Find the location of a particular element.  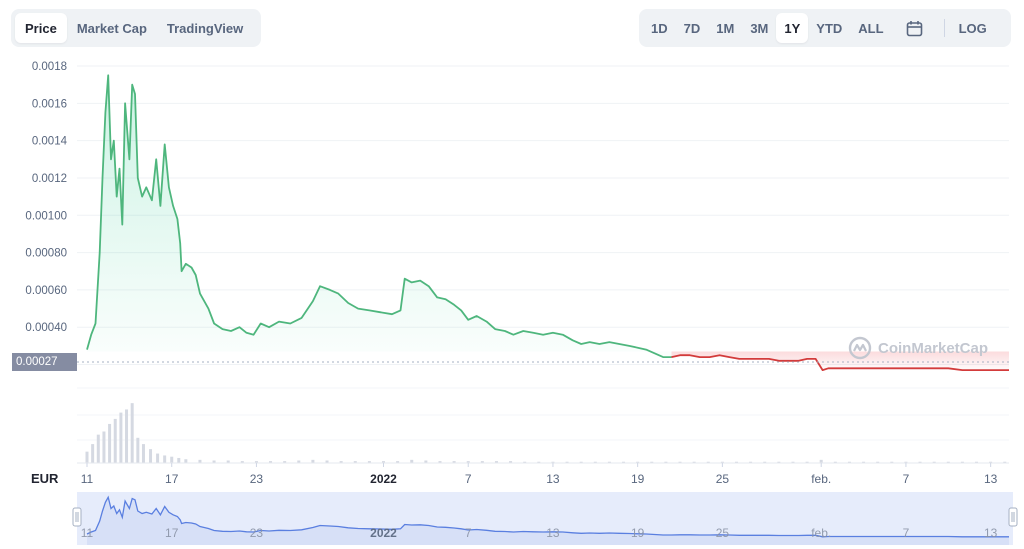

range-ytd-button: YTD is located at coordinates (829, 28).